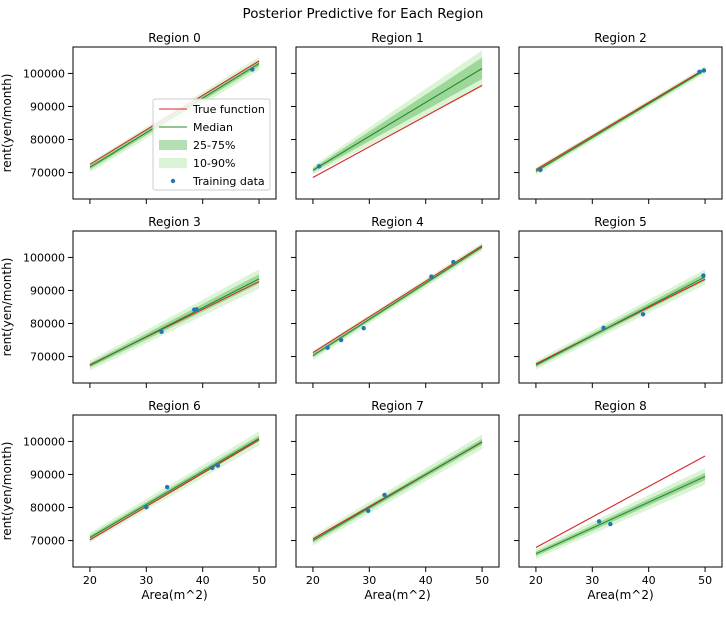 This screenshot has height=620, width=726. What do you see at coordinates (174, 406) in the screenshot?
I see `panel-title: Region 6` at bounding box center [174, 406].